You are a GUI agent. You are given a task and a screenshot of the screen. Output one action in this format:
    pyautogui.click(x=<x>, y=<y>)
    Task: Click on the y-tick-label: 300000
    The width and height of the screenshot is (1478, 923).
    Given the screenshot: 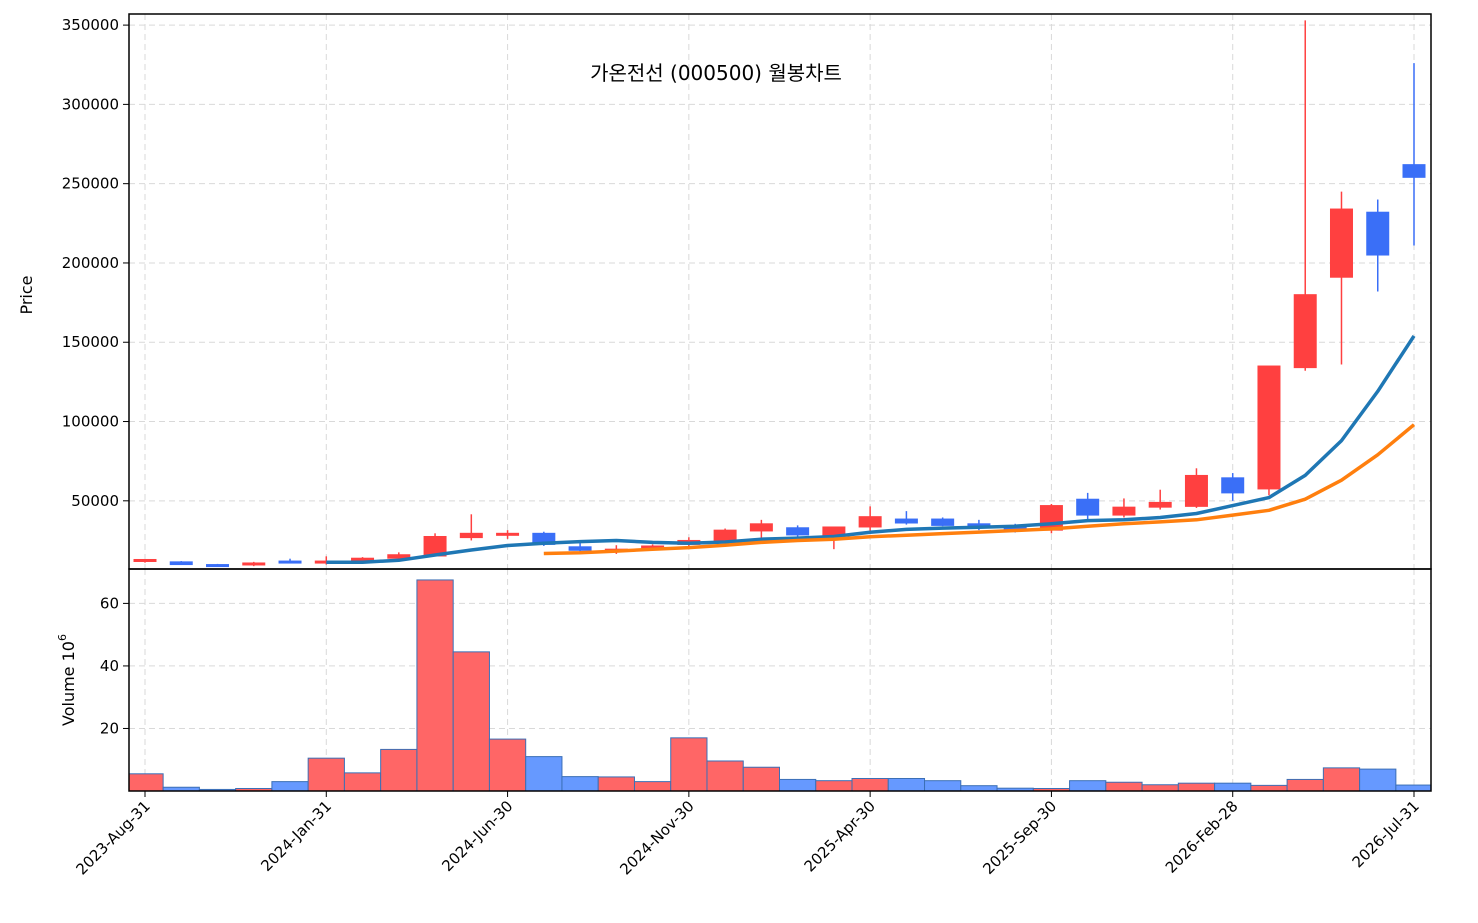 What is the action you would take?
    pyautogui.click(x=90, y=104)
    